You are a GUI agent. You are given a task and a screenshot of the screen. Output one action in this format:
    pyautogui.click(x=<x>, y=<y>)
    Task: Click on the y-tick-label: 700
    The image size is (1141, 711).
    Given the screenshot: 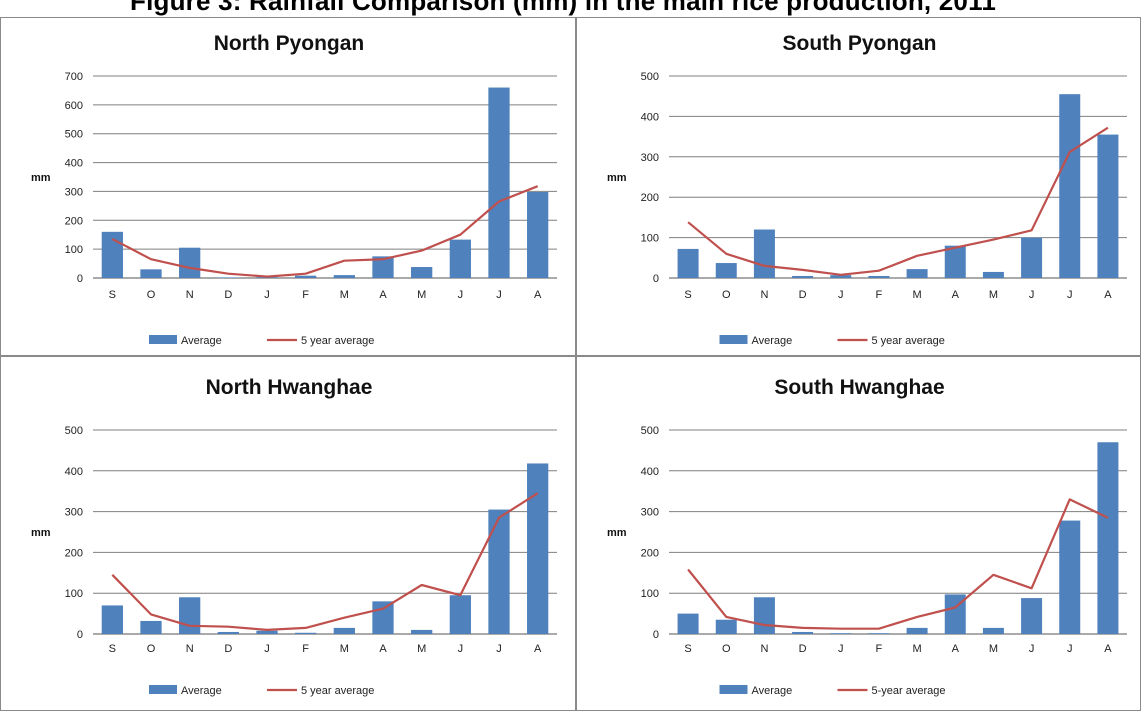 What is the action you would take?
    pyautogui.click(x=74, y=77)
    